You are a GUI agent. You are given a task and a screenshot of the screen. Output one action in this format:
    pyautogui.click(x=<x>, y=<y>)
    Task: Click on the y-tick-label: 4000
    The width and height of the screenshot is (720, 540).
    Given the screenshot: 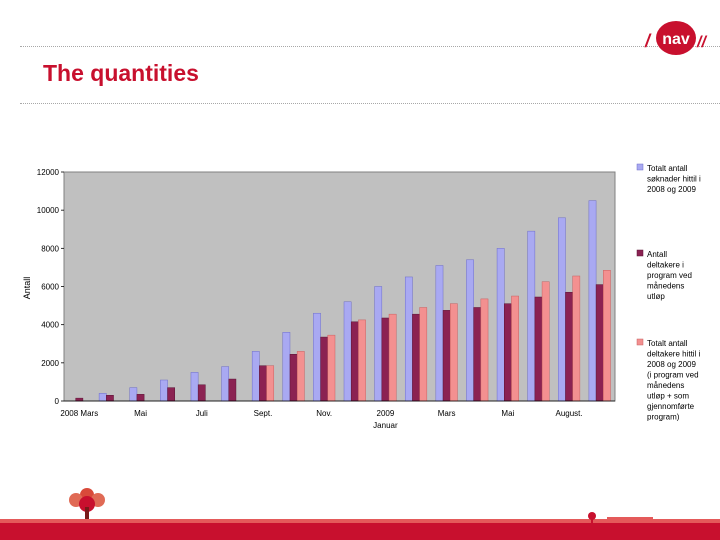 What is the action you would take?
    pyautogui.click(x=50, y=325)
    